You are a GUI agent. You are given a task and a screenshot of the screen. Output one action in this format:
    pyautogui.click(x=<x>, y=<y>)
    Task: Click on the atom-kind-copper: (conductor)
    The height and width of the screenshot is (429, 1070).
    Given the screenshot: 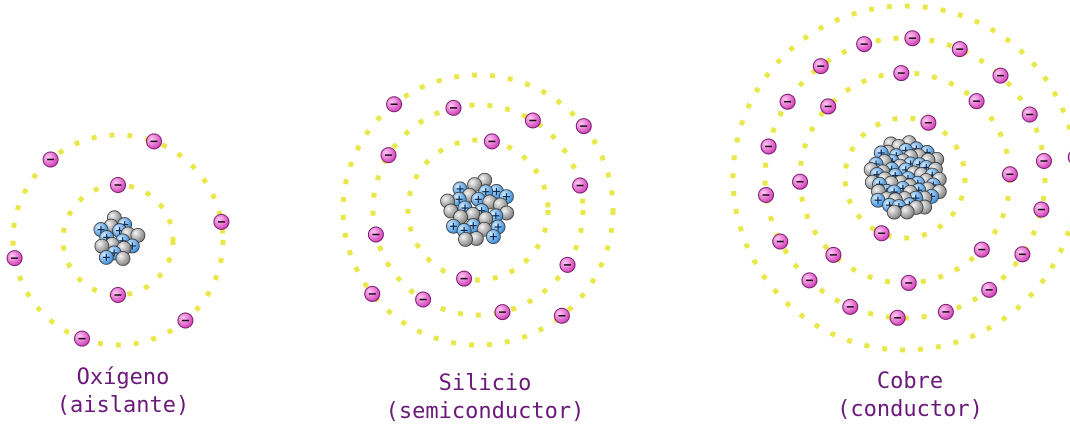 What is the action you would take?
    pyautogui.click(x=910, y=409)
    